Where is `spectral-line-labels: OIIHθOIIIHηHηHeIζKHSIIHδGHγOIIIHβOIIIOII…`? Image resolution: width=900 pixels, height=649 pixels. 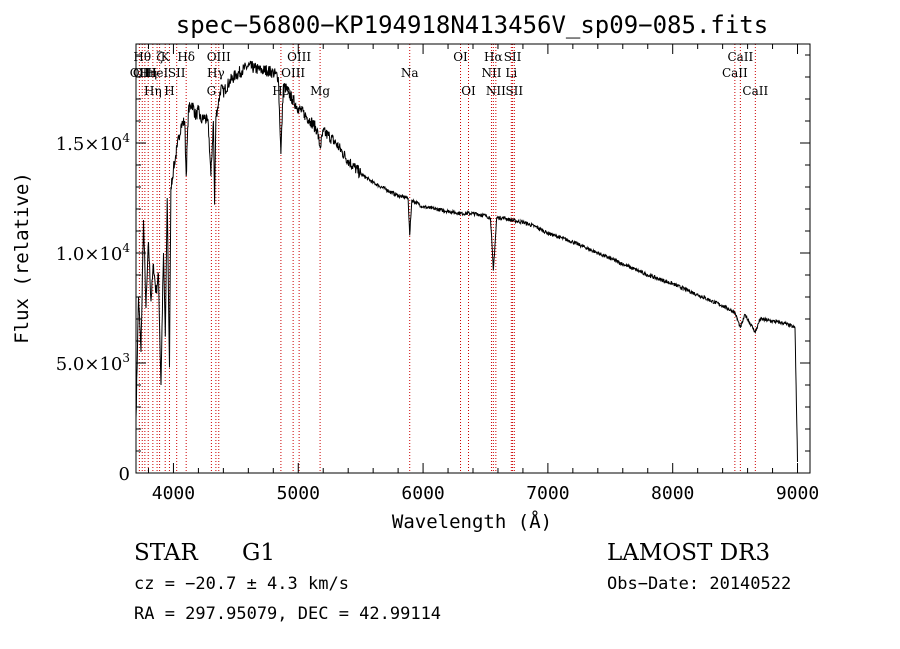
spectral-line-labels: OIIHθOIIIHηHηHeIζKHSIIHδGHγOIIIHβOIIIOII… is located at coordinates (449, 74).